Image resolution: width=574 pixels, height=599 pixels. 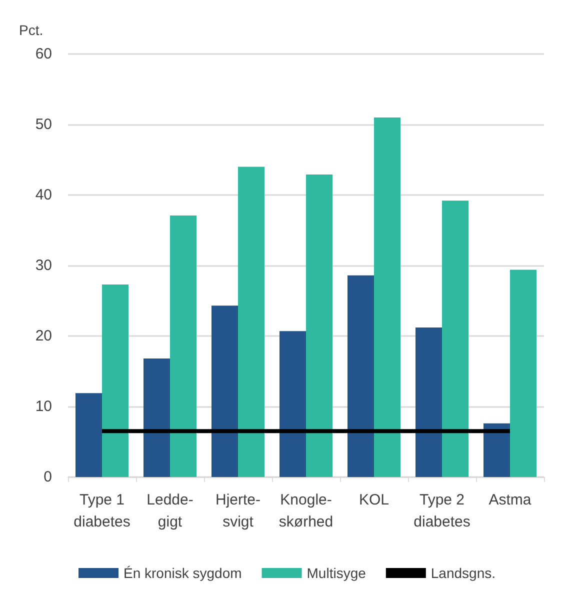 What do you see at coordinates (238, 511) in the screenshot?
I see `x-tick-label: Hjerte- svigt` at bounding box center [238, 511].